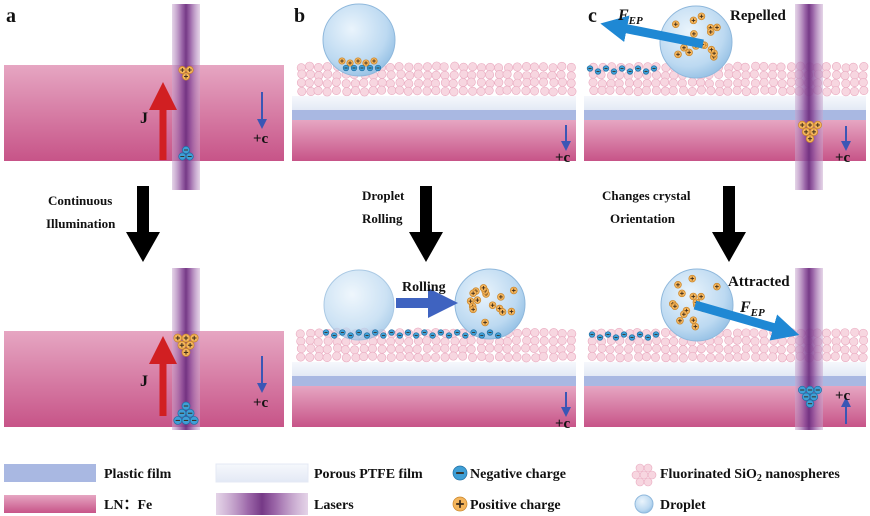 Image resolution: width=870 pixels, height=516 pixels. I want to click on ln-slab-a-bottom, so click(144, 379).